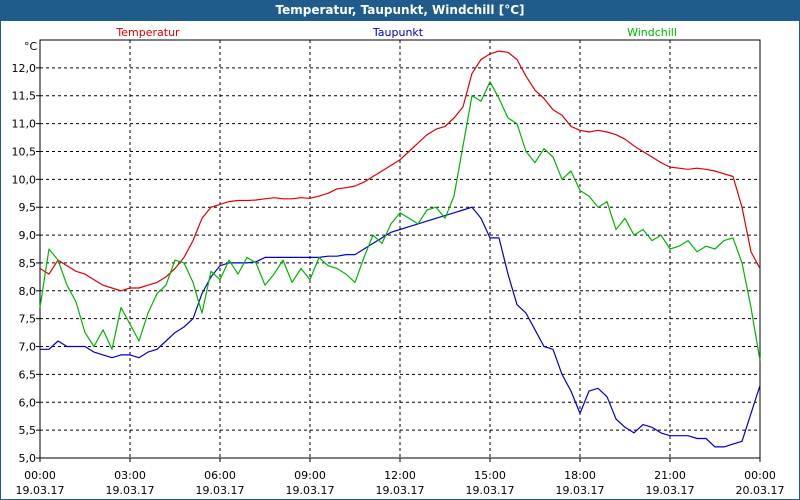  What do you see at coordinates (24, 151) in the screenshot?
I see `y-tick-label: 10,5` at bounding box center [24, 151].